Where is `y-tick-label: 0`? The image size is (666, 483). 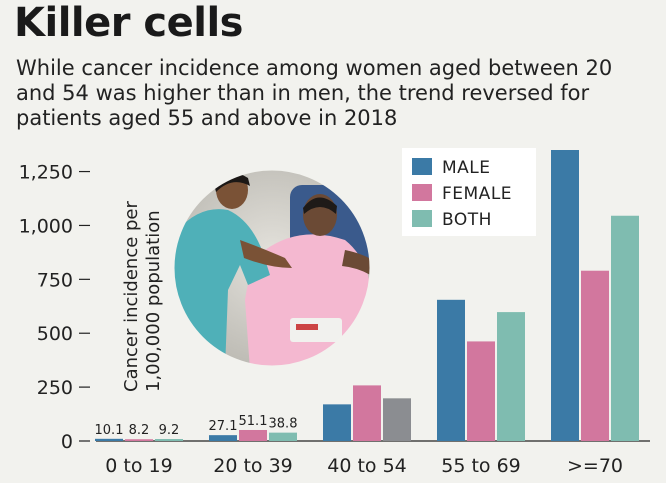
y-tick-label: 0 is located at coordinates (67, 442).